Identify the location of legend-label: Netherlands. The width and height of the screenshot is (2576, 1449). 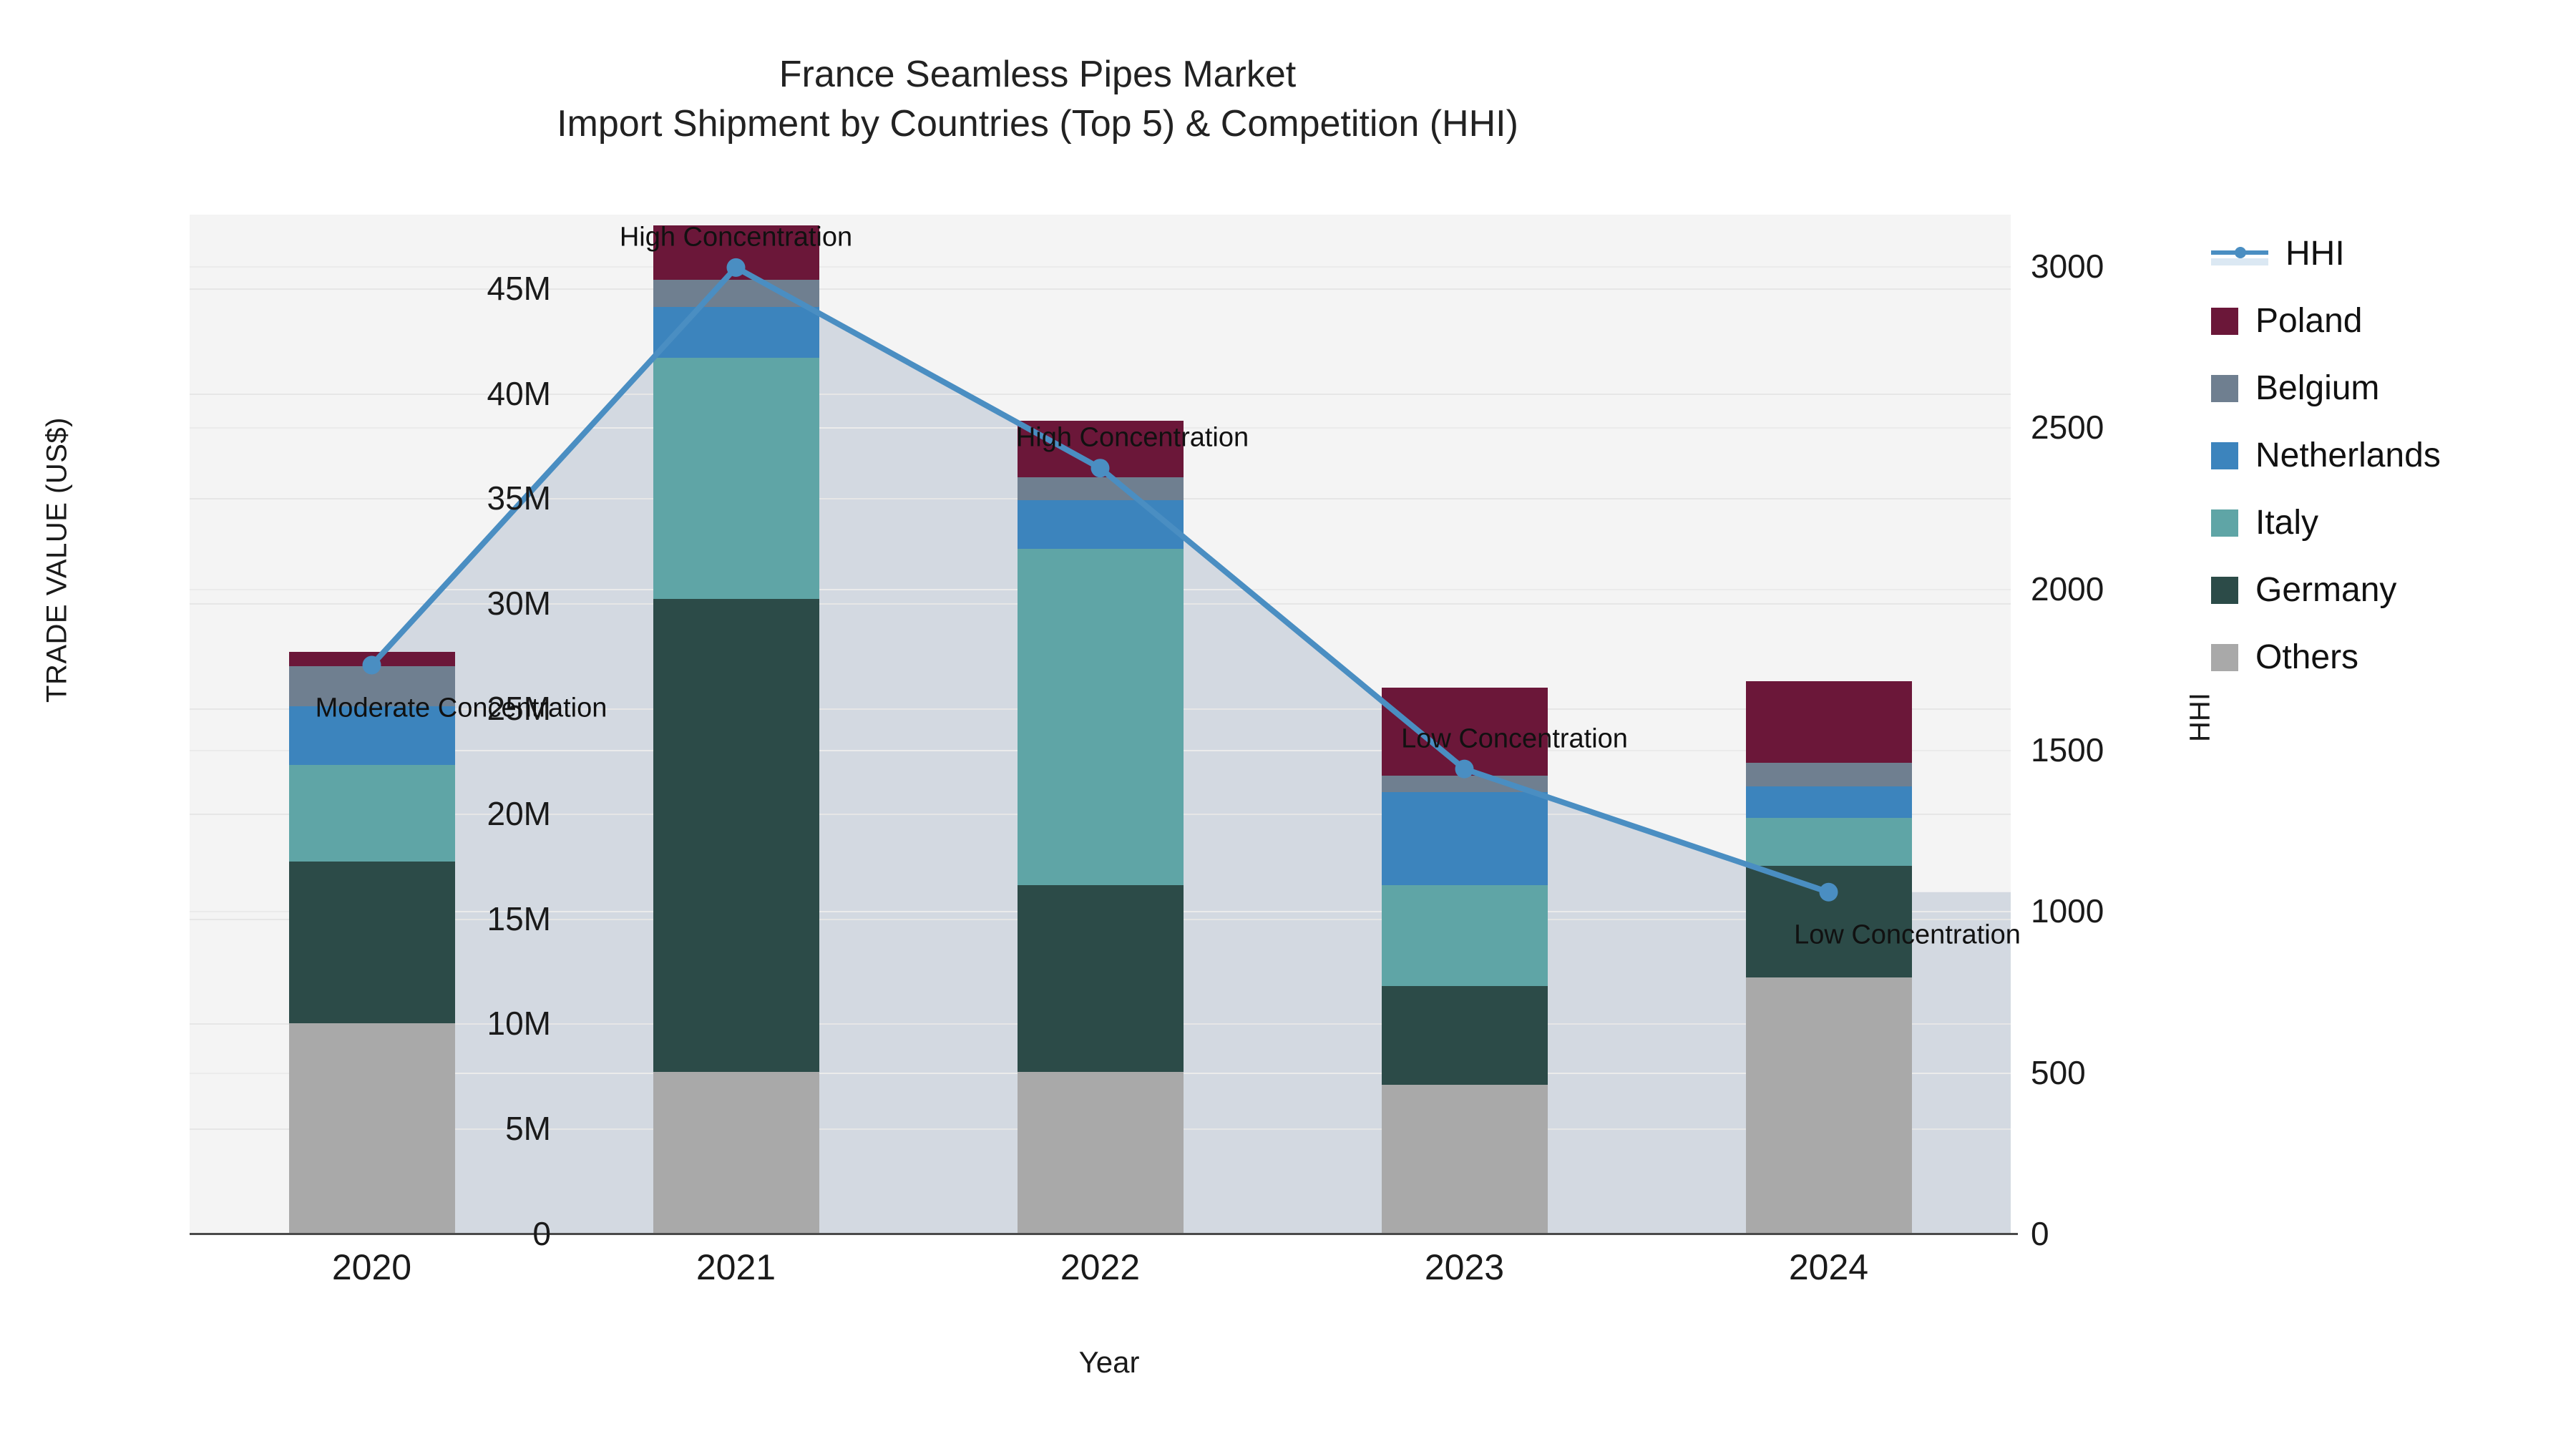
(2348, 455).